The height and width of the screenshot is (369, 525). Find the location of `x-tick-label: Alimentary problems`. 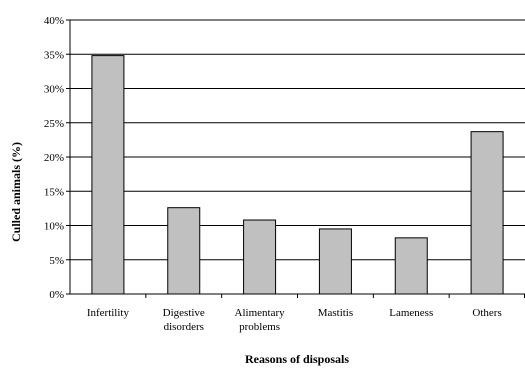

x-tick-label: Alimentary problems is located at coordinates (260, 320).